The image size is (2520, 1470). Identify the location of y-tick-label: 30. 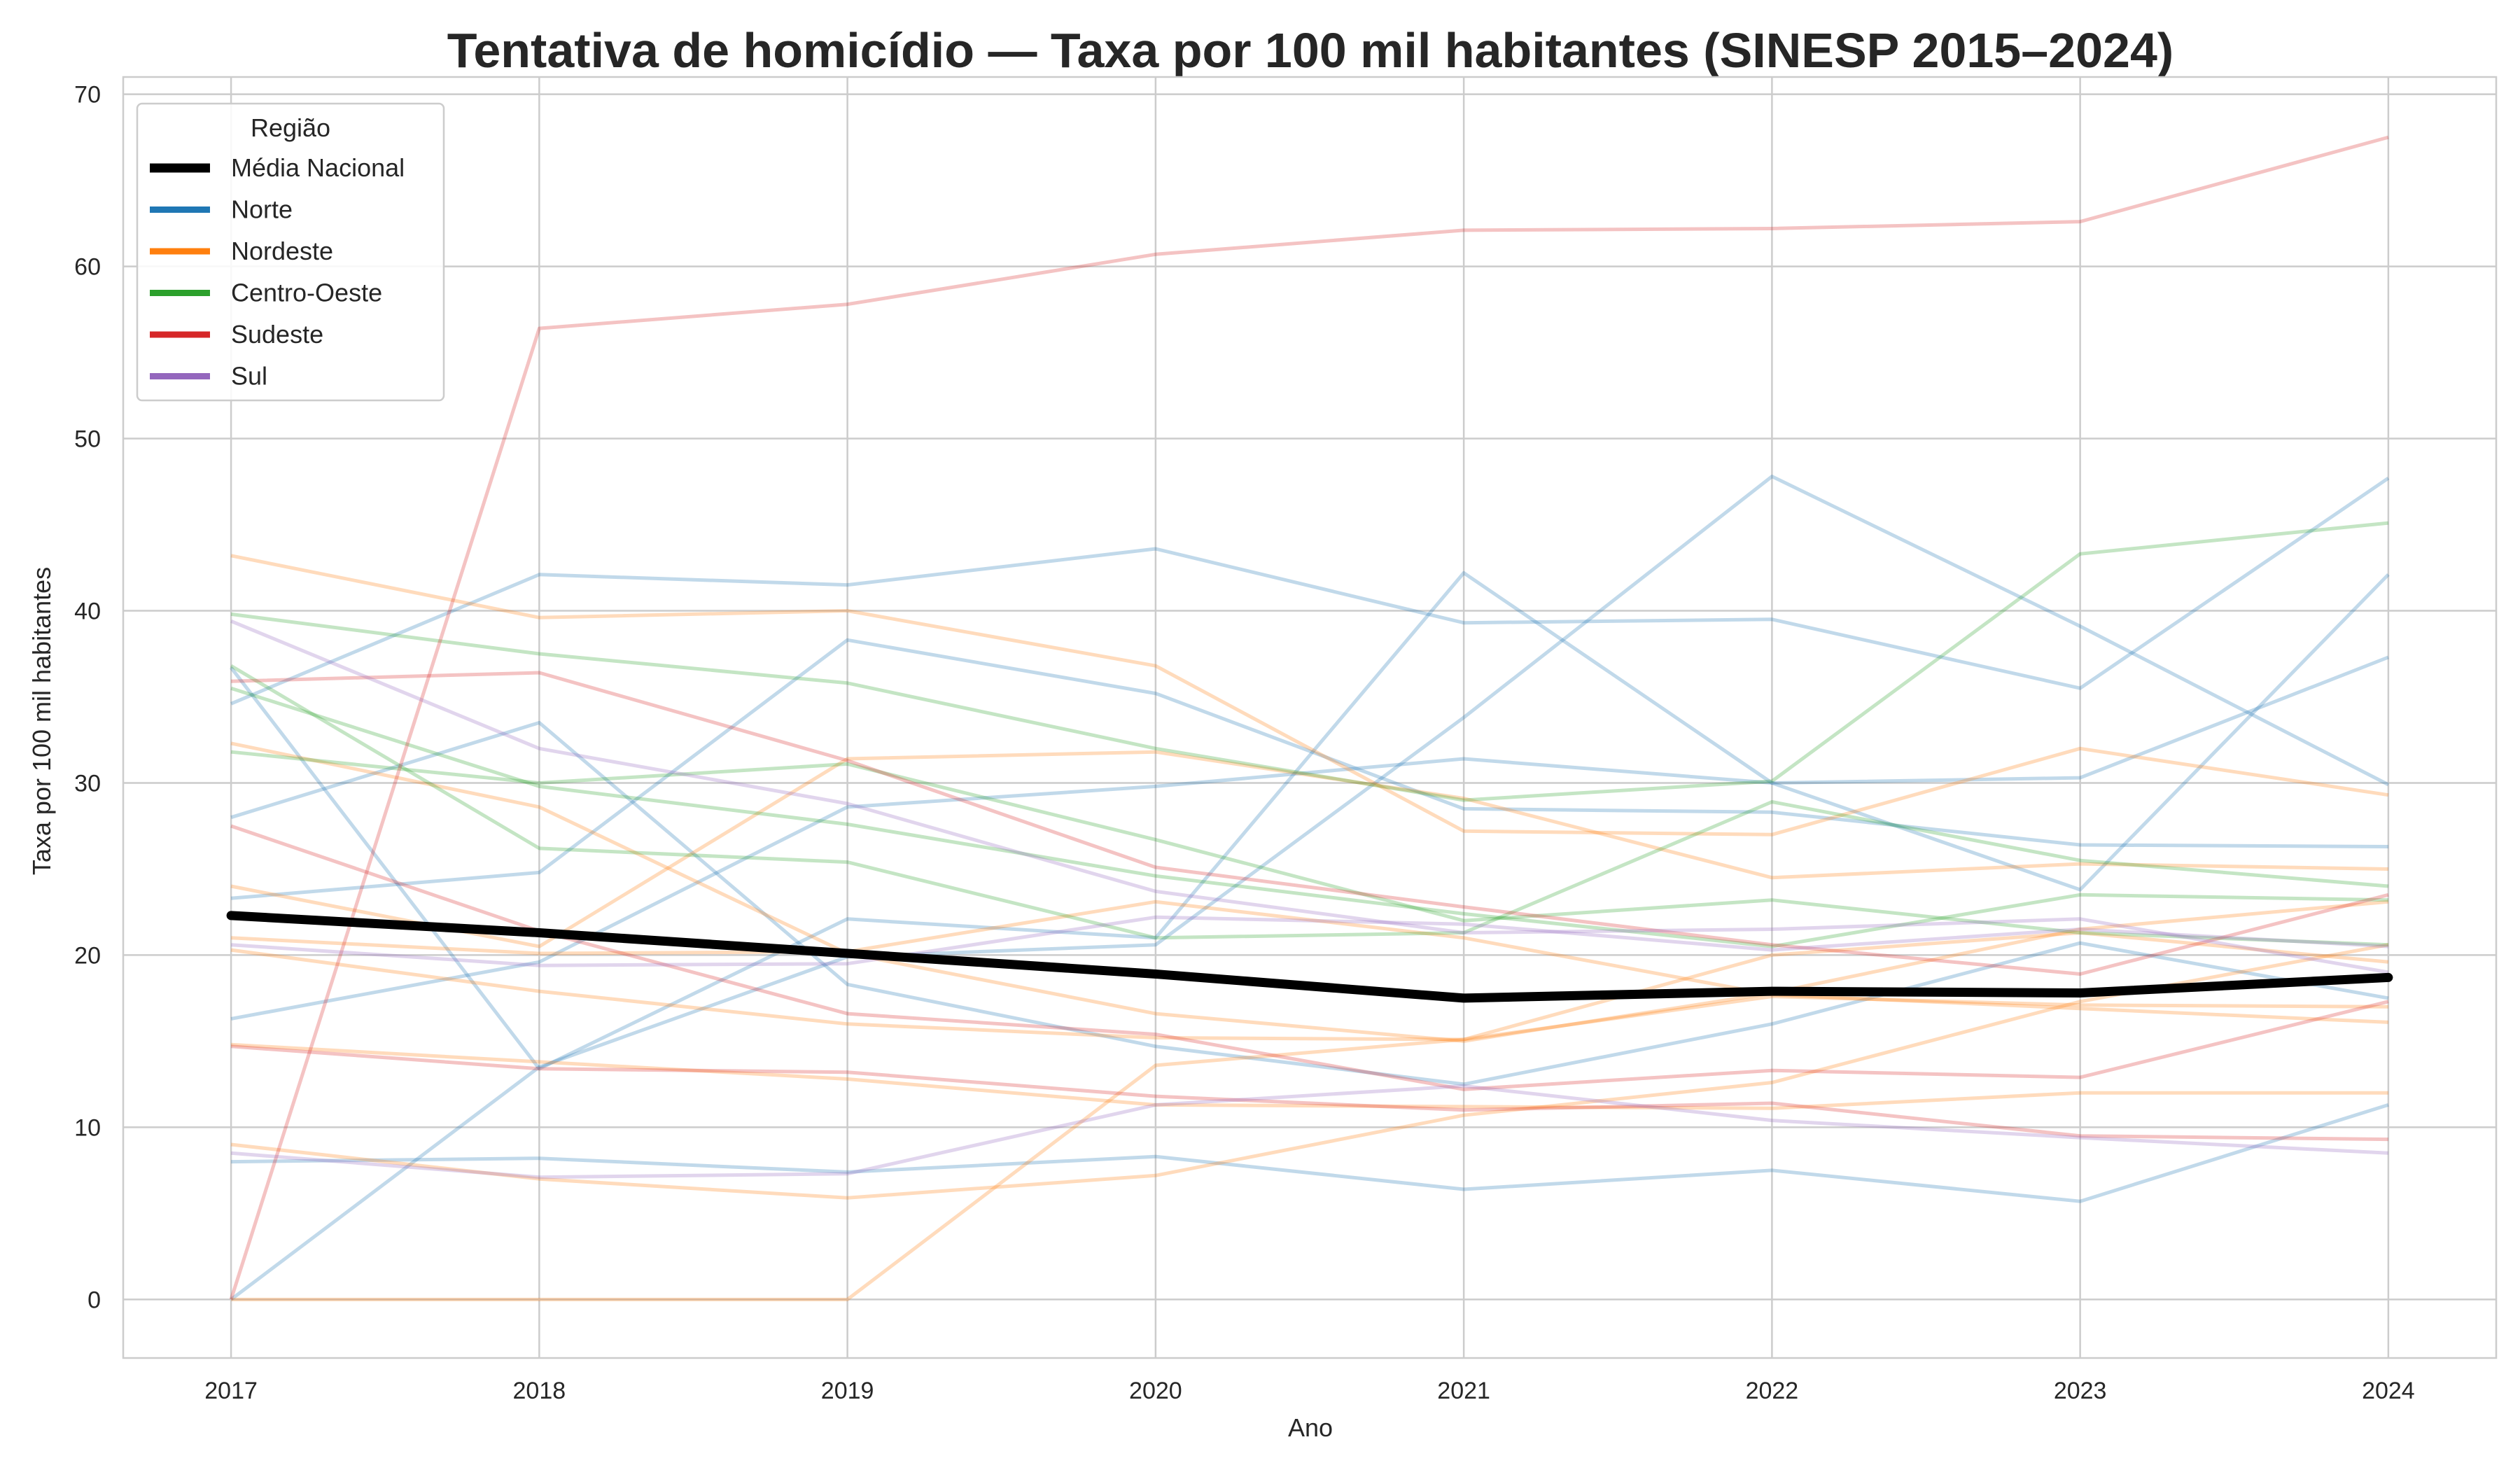
(87, 783).